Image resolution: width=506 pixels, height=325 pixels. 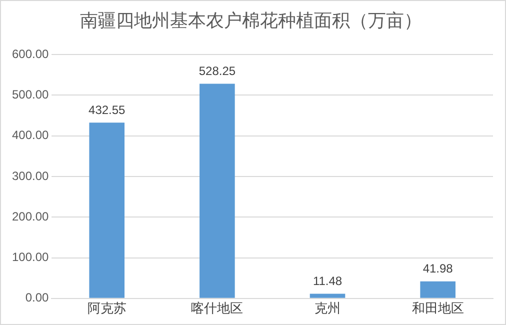 What do you see at coordinates (31, 135) in the screenshot?
I see `y-tick-label: 400.00` at bounding box center [31, 135].